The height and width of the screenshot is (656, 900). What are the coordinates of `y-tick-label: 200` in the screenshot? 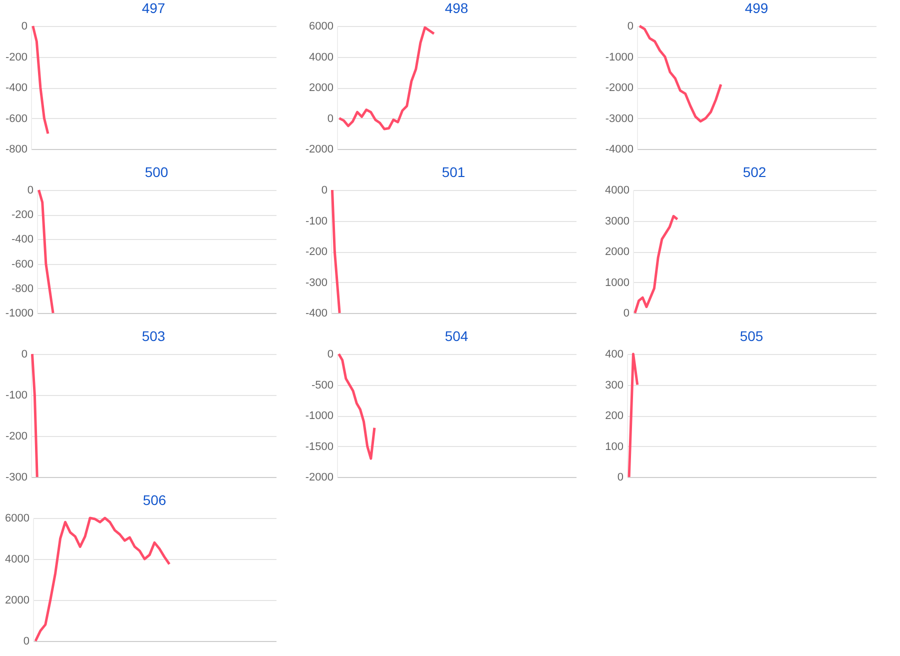 It's located at (614, 416).